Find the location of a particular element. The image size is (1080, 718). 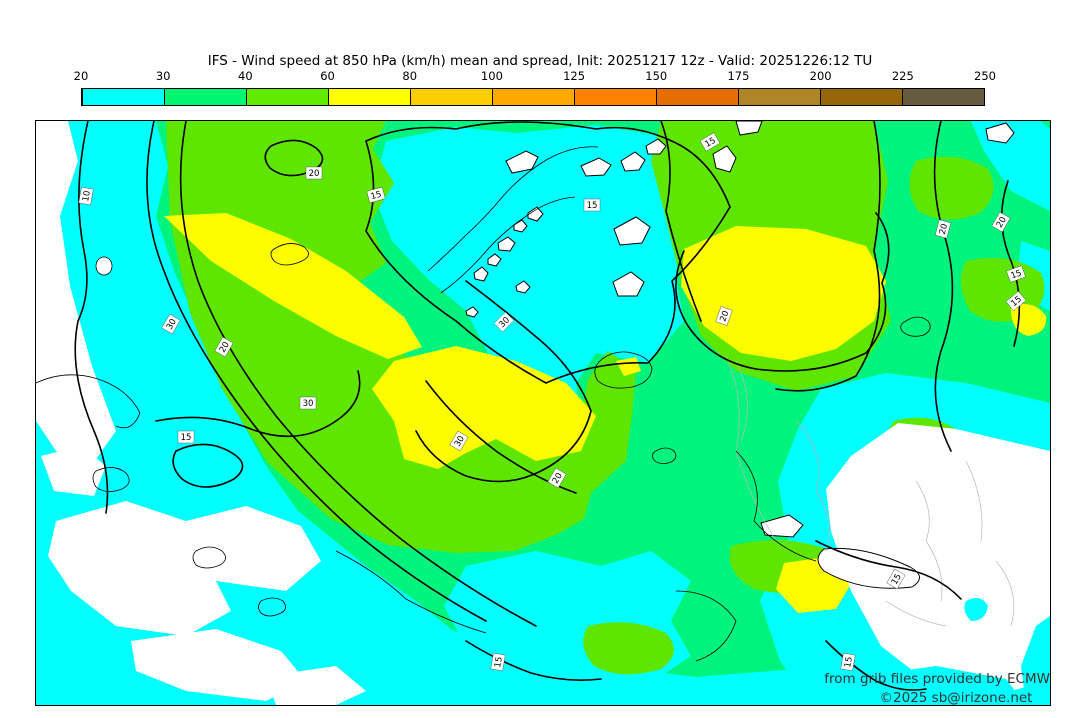

colorbar-tick-100: 100 is located at coordinates (491, 76).